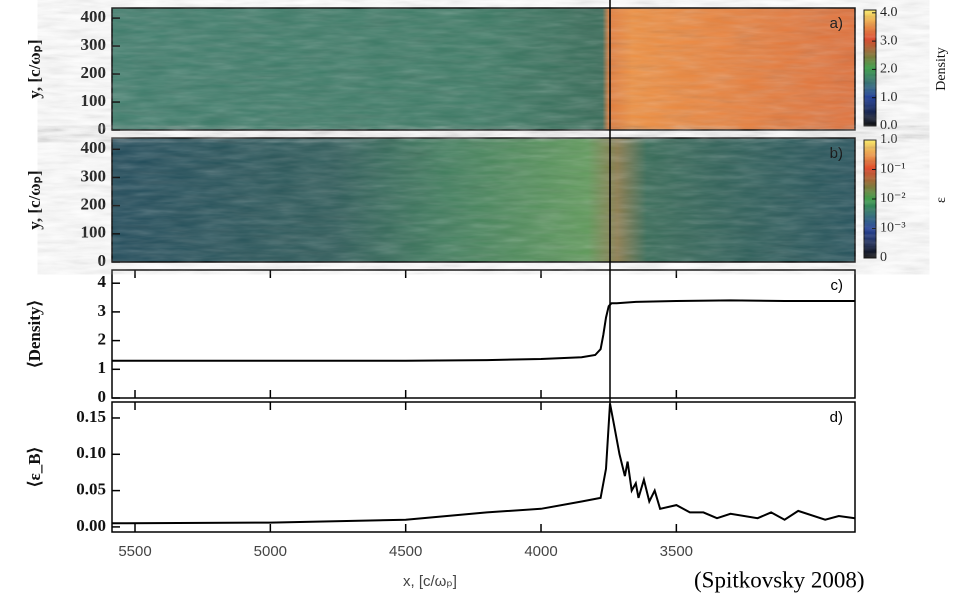 This screenshot has width=962, height=599. What do you see at coordinates (270, 551) in the screenshot?
I see `x-tick-label: 5000` at bounding box center [270, 551].